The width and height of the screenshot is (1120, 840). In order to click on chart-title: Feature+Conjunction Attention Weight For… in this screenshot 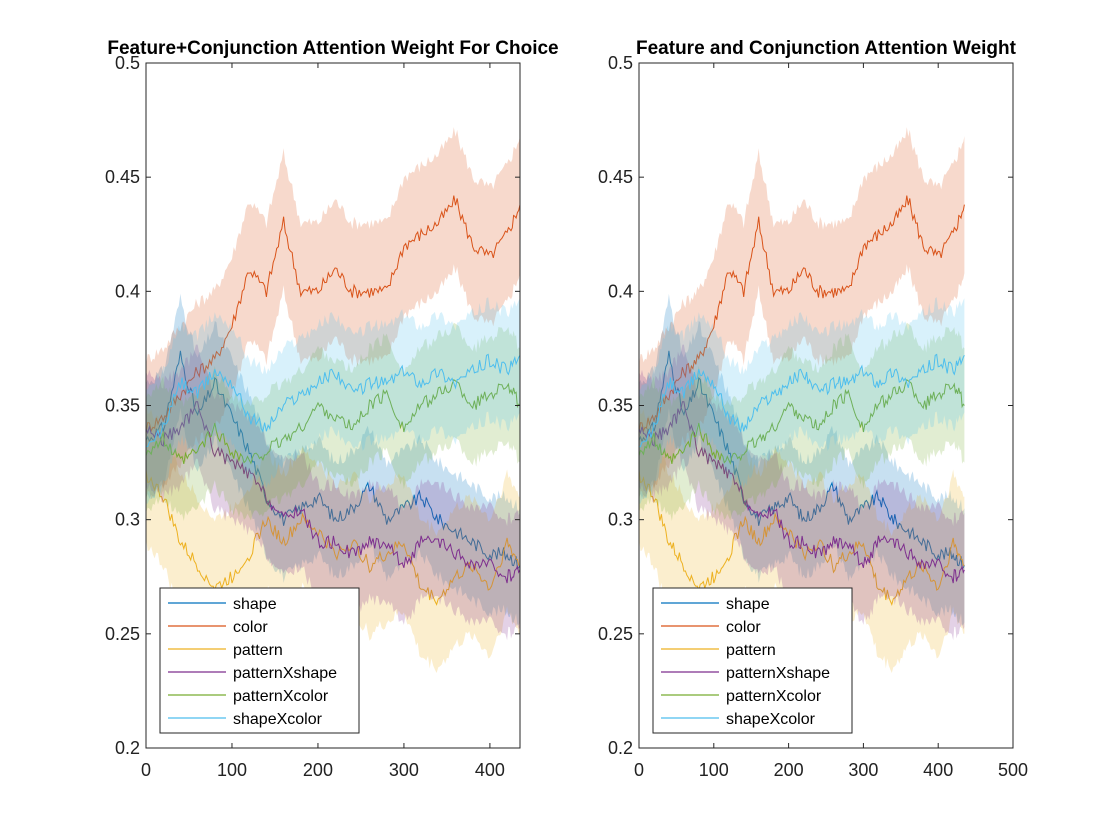, I will do `click(332, 48)`.